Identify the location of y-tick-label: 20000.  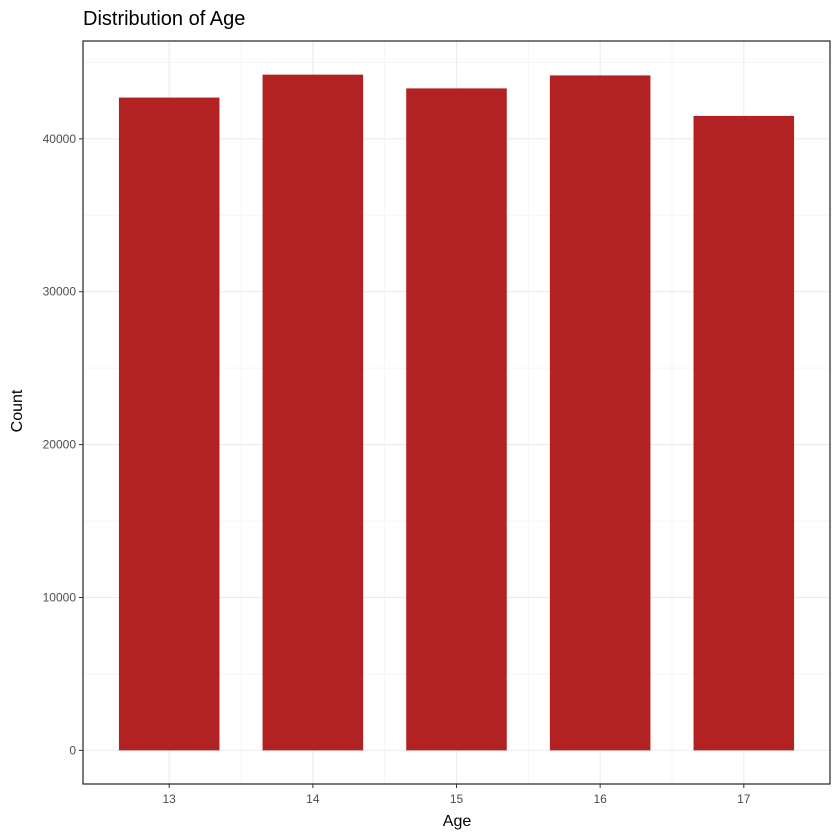
(60, 445).